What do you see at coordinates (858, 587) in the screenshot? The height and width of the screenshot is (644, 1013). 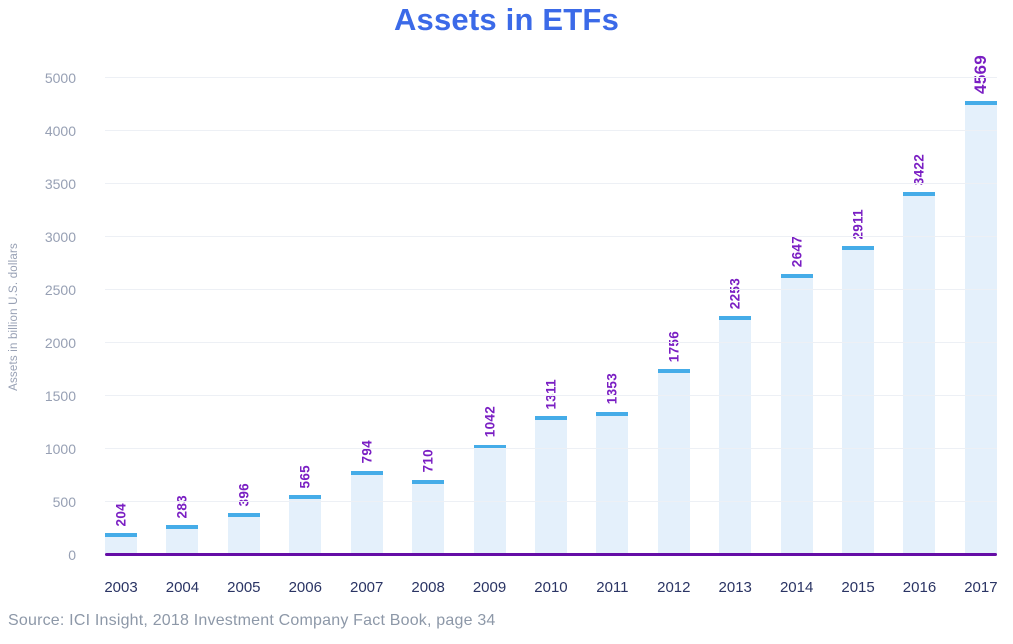 I see `x-tick-label: 2015` at bounding box center [858, 587].